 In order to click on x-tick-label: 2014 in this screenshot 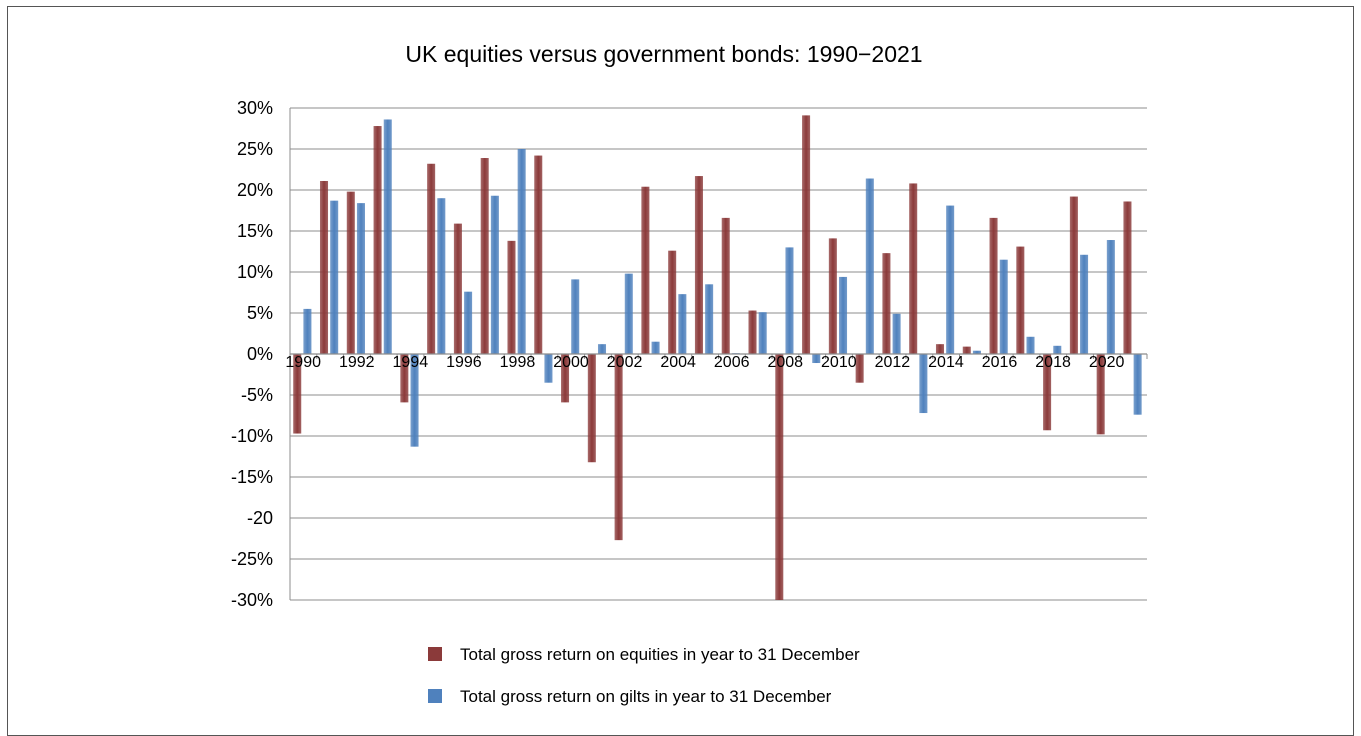, I will do `click(946, 362)`.